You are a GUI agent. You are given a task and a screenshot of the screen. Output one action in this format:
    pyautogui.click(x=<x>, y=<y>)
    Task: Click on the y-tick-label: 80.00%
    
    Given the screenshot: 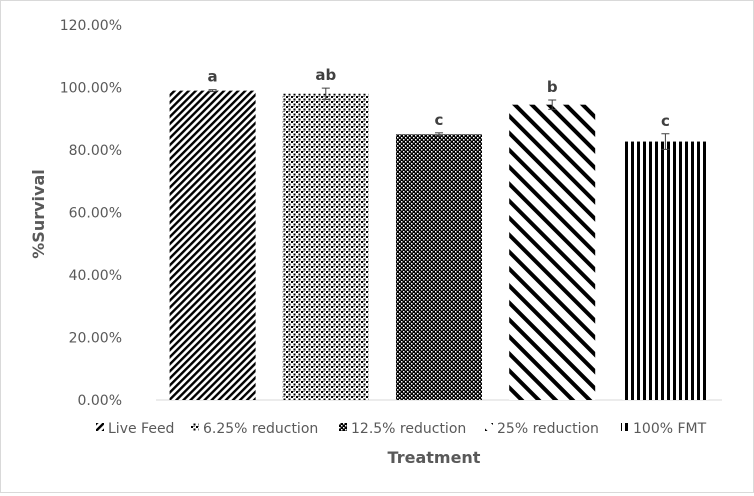 What is the action you would take?
    pyautogui.click(x=95, y=151)
    